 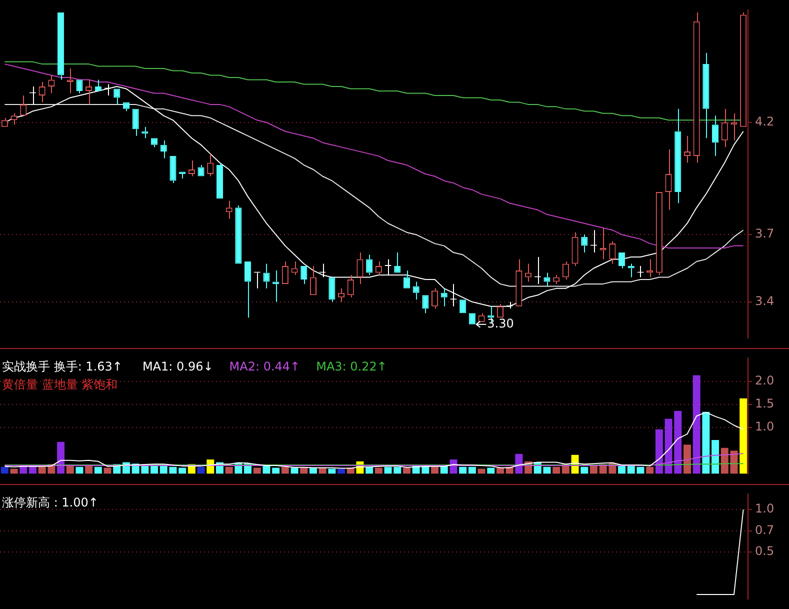 I want to click on text: MA3: 0.22↑, so click(x=351, y=366).